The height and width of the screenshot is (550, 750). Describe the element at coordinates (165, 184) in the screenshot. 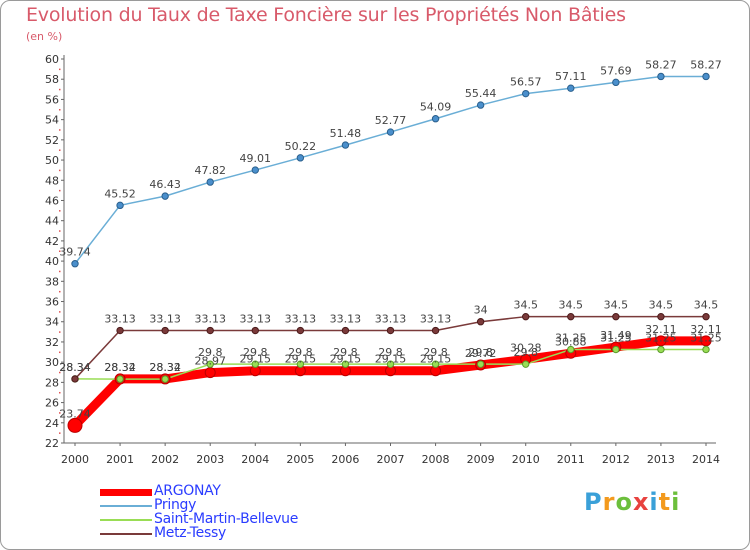

I see `data-label-pringy: 46.43` at that location.